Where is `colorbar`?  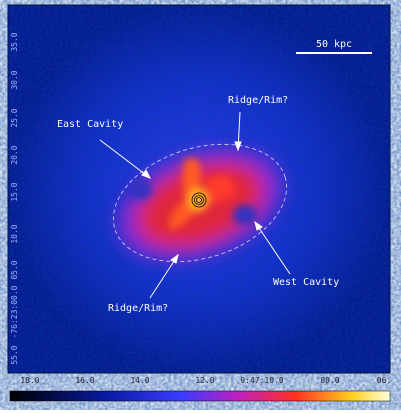 colorbar is located at coordinates (200, 396).